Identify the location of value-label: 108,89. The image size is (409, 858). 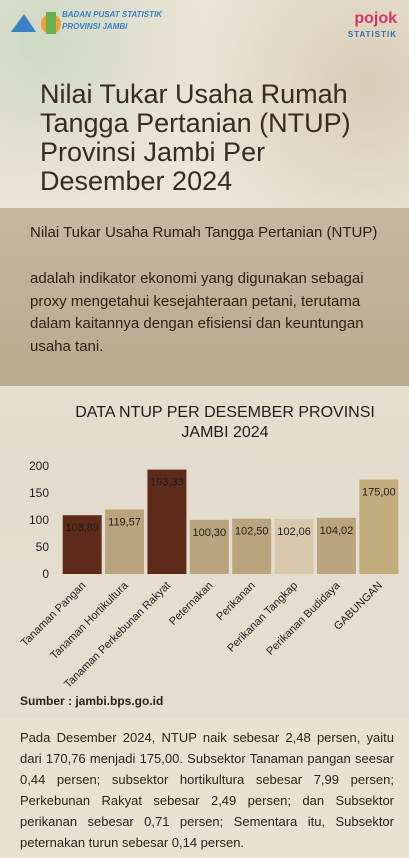
(82, 528).